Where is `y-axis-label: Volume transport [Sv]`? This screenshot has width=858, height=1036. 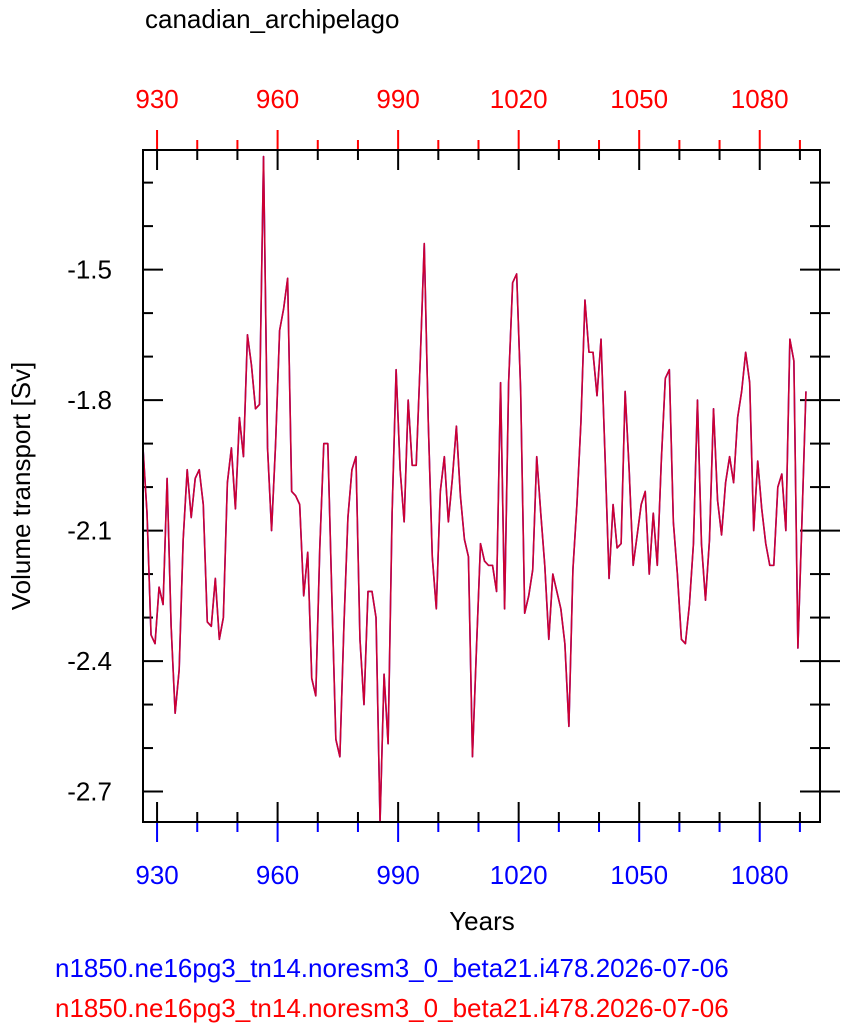
y-axis-label: Volume transport [Sv] is located at coordinates (21, 486).